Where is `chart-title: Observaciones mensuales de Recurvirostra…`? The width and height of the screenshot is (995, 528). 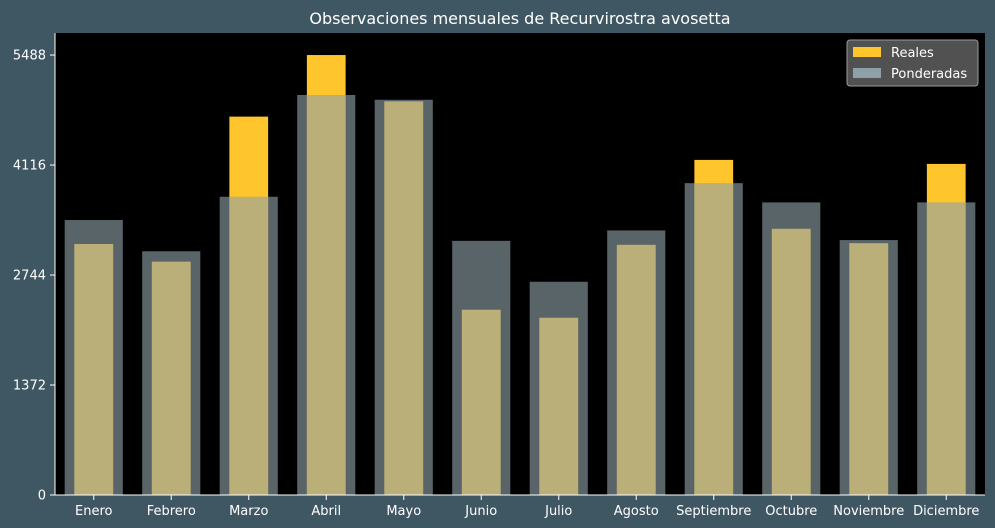 chart-title: Observaciones mensuales de Recurvirostra… is located at coordinates (519, 18).